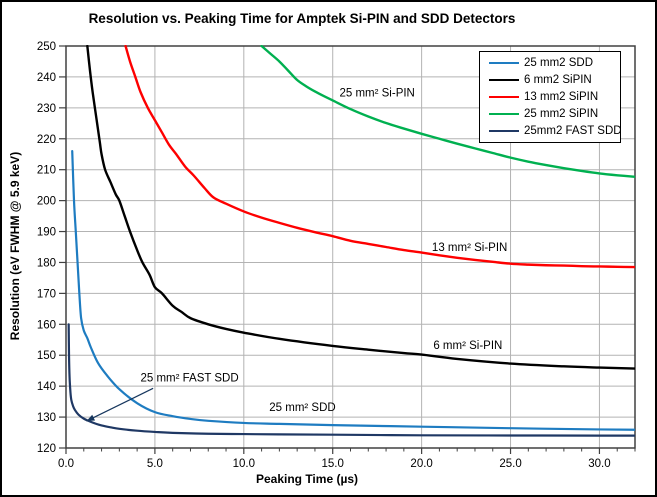 Image resolution: width=657 pixels, height=497 pixels. Describe the element at coordinates (46, 418) in the screenshot. I see `y-tick-label: 130` at that location.